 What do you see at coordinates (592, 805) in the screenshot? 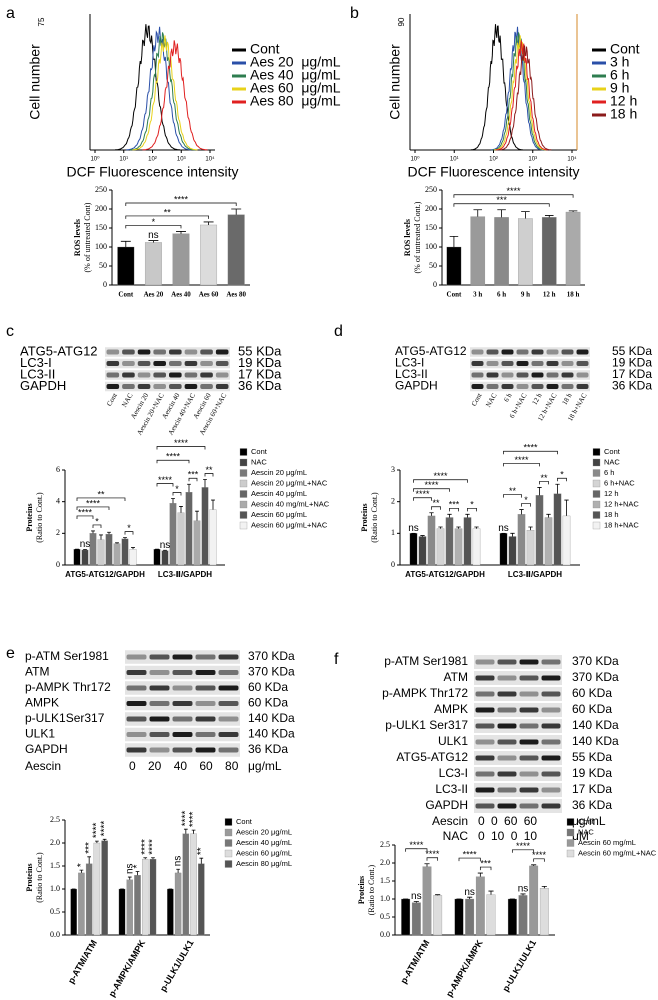
I see `band-size: 36 KDa` at bounding box center [592, 805].